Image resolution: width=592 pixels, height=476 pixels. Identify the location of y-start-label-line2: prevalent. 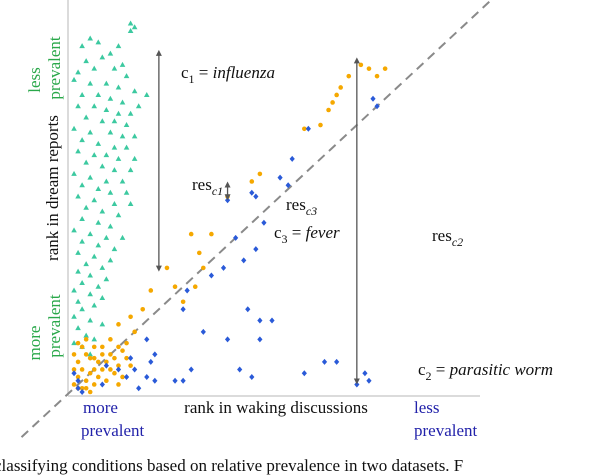
(54, 326).